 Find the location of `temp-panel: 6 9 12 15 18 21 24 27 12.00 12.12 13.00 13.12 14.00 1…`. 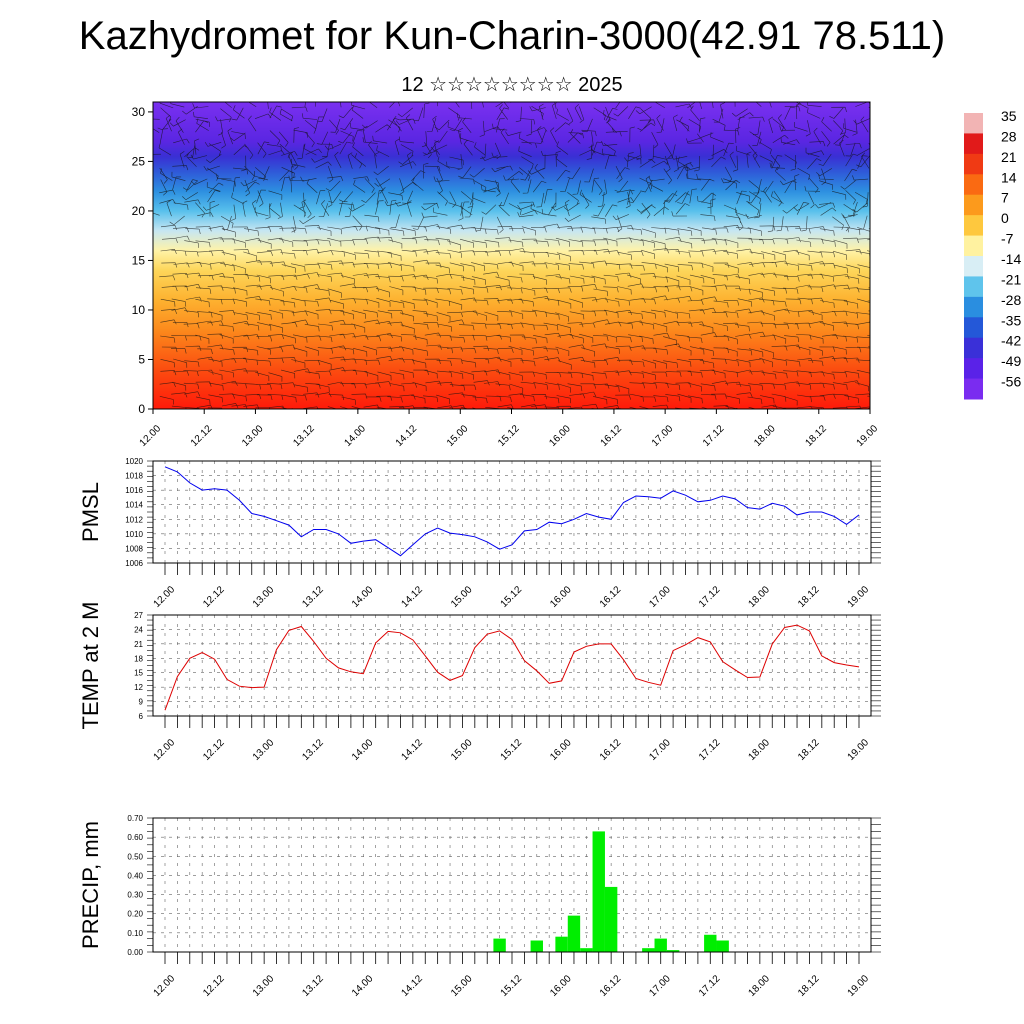

temp-panel: 6 9 12 15 18 21 24 27 12.00 12.12 13.00 13.12 14.00 1… is located at coordinates (479, 682).